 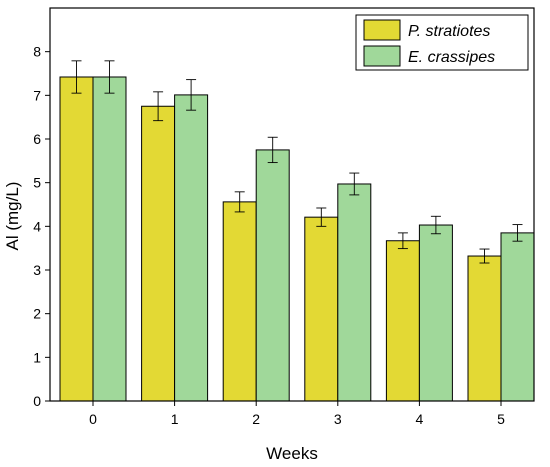 I want to click on y-tick-label: 2, so click(x=37, y=314).